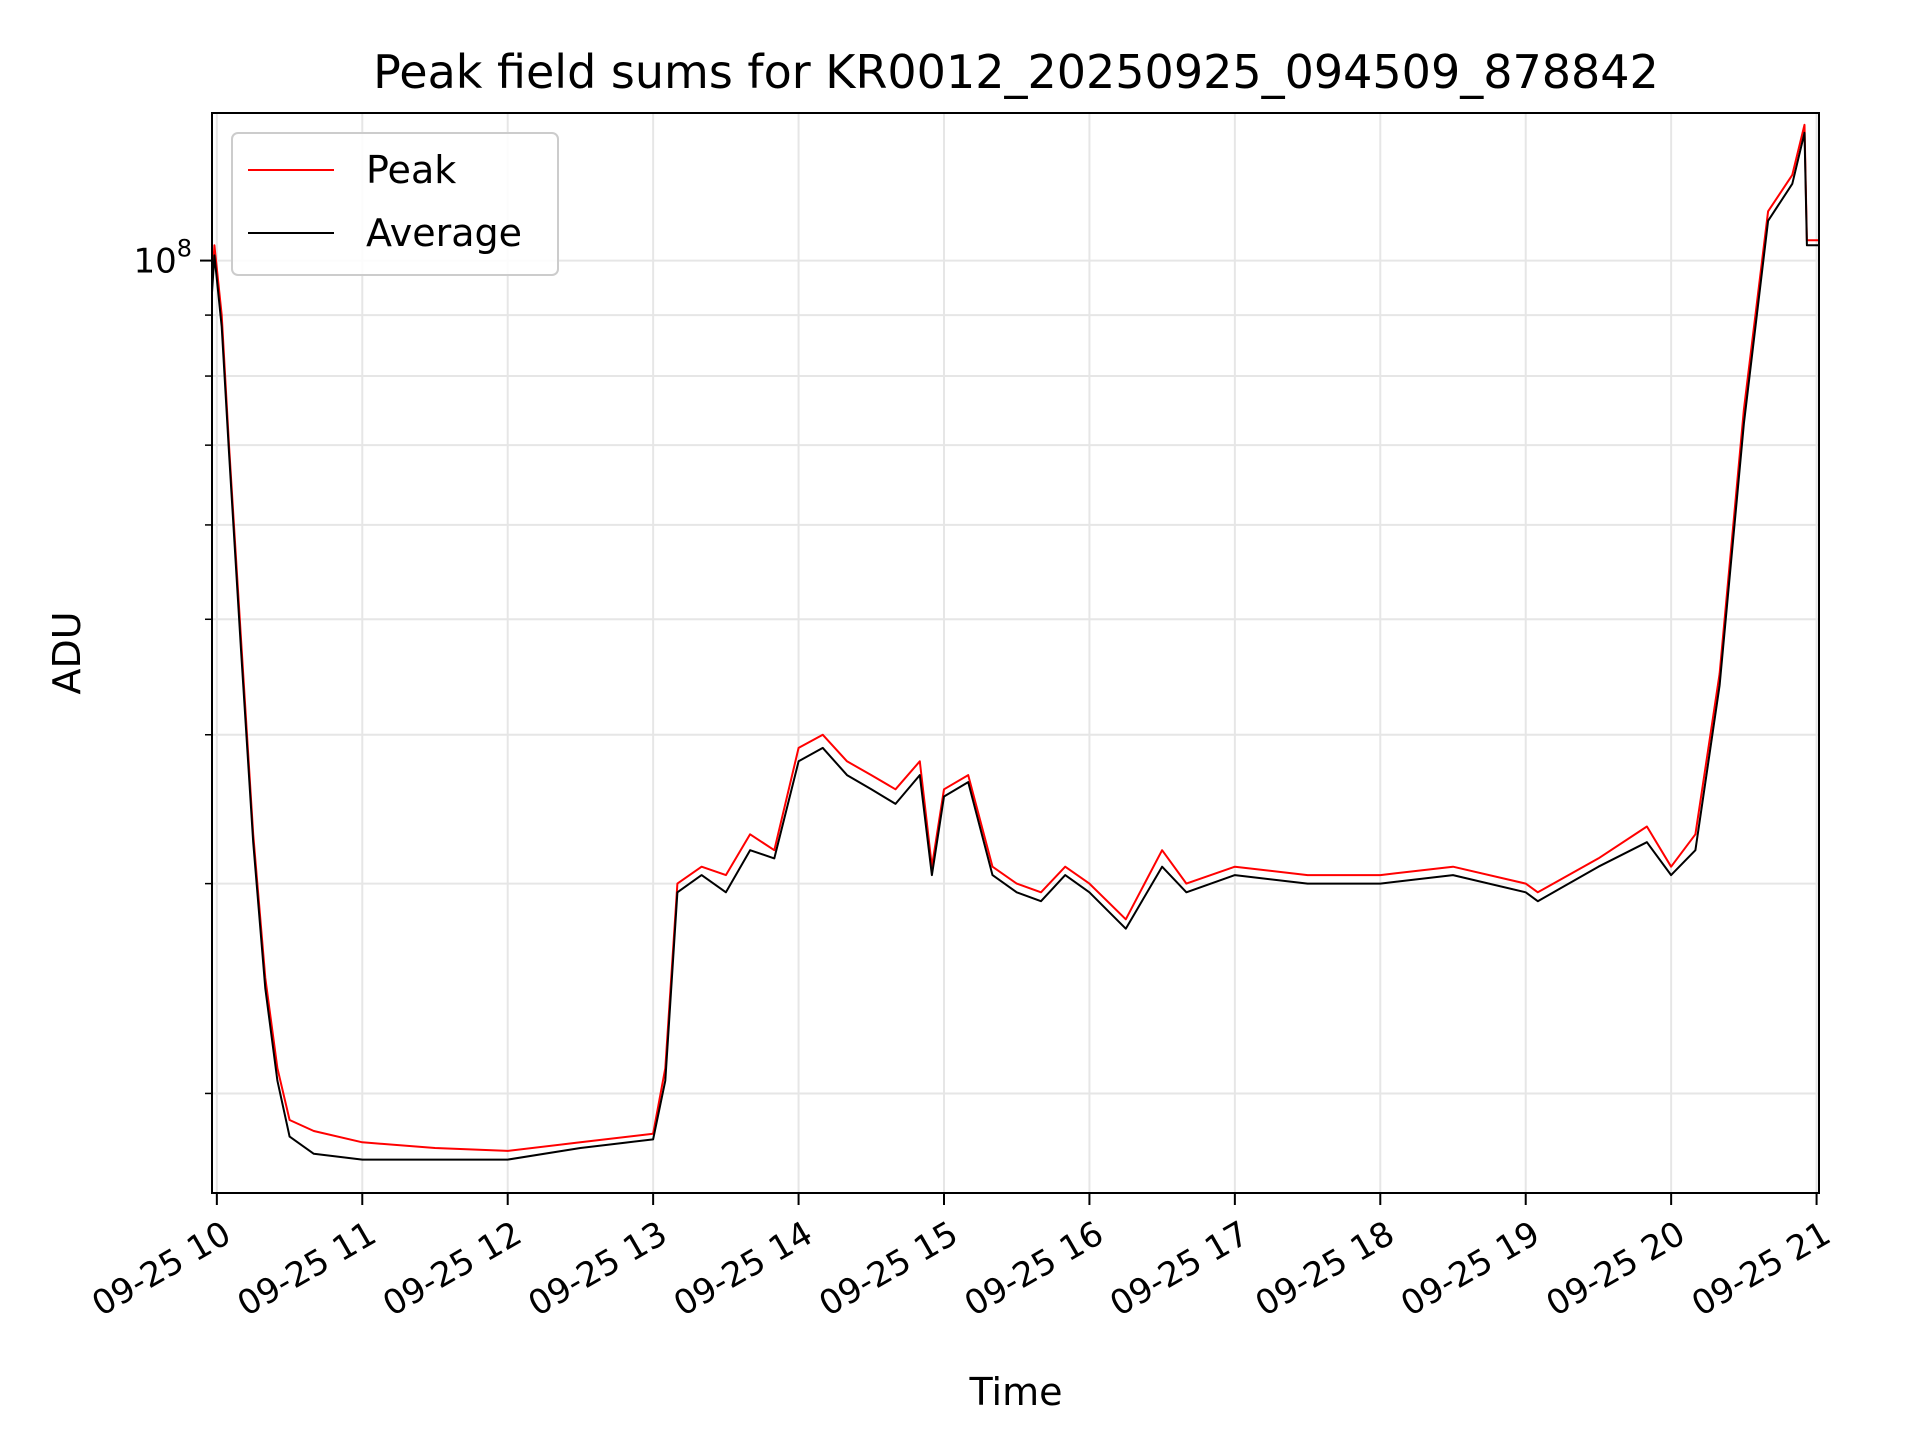 The image size is (1920, 1440). What do you see at coordinates (1016, 1392) in the screenshot?
I see `x-axis-label: Time` at bounding box center [1016, 1392].